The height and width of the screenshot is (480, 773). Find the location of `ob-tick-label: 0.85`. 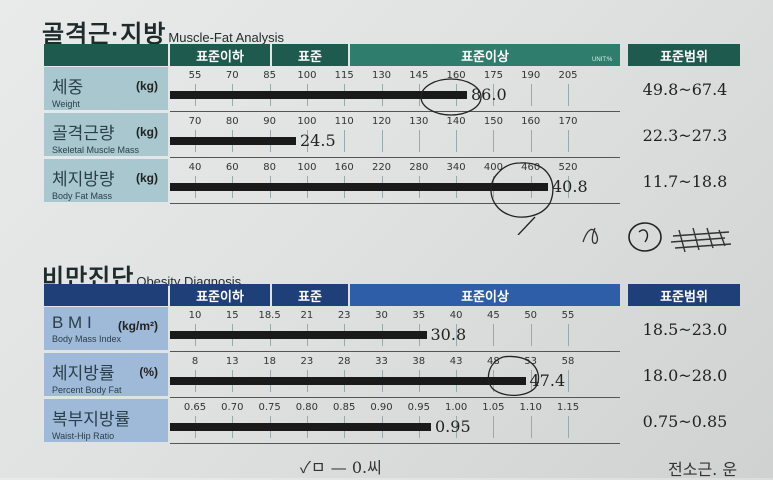

ob-tick-label: 0.85 is located at coordinates (344, 407).